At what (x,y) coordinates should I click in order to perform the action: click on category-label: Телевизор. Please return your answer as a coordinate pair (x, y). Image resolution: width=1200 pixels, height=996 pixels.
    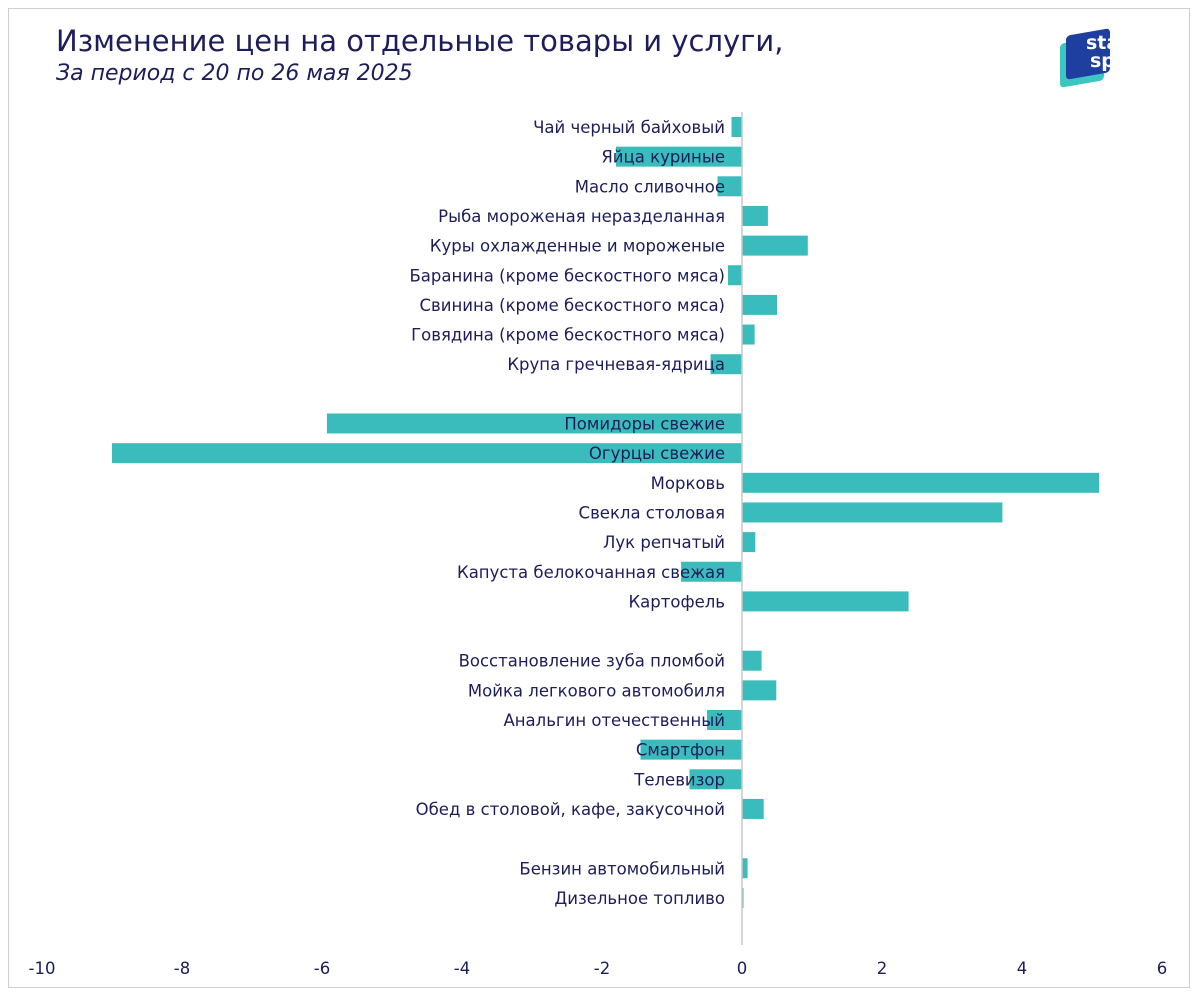
    Looking at the image, I should click on (679, 779).